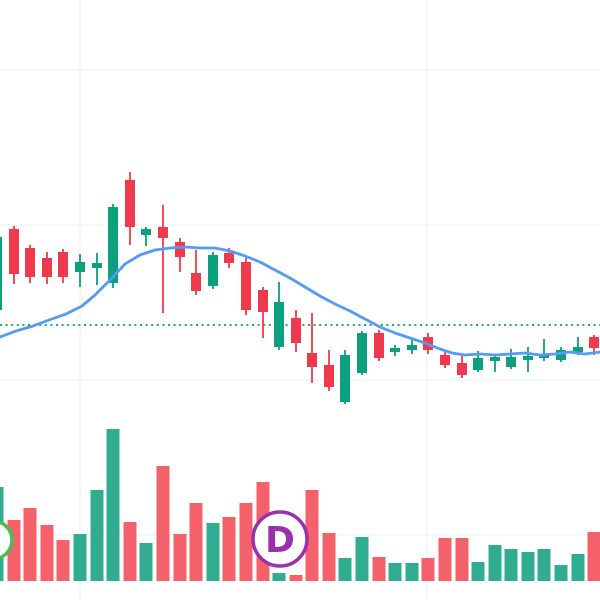 The image size is (600, 600). I want to click on dividend-marker-label: D, so click(280, 540).